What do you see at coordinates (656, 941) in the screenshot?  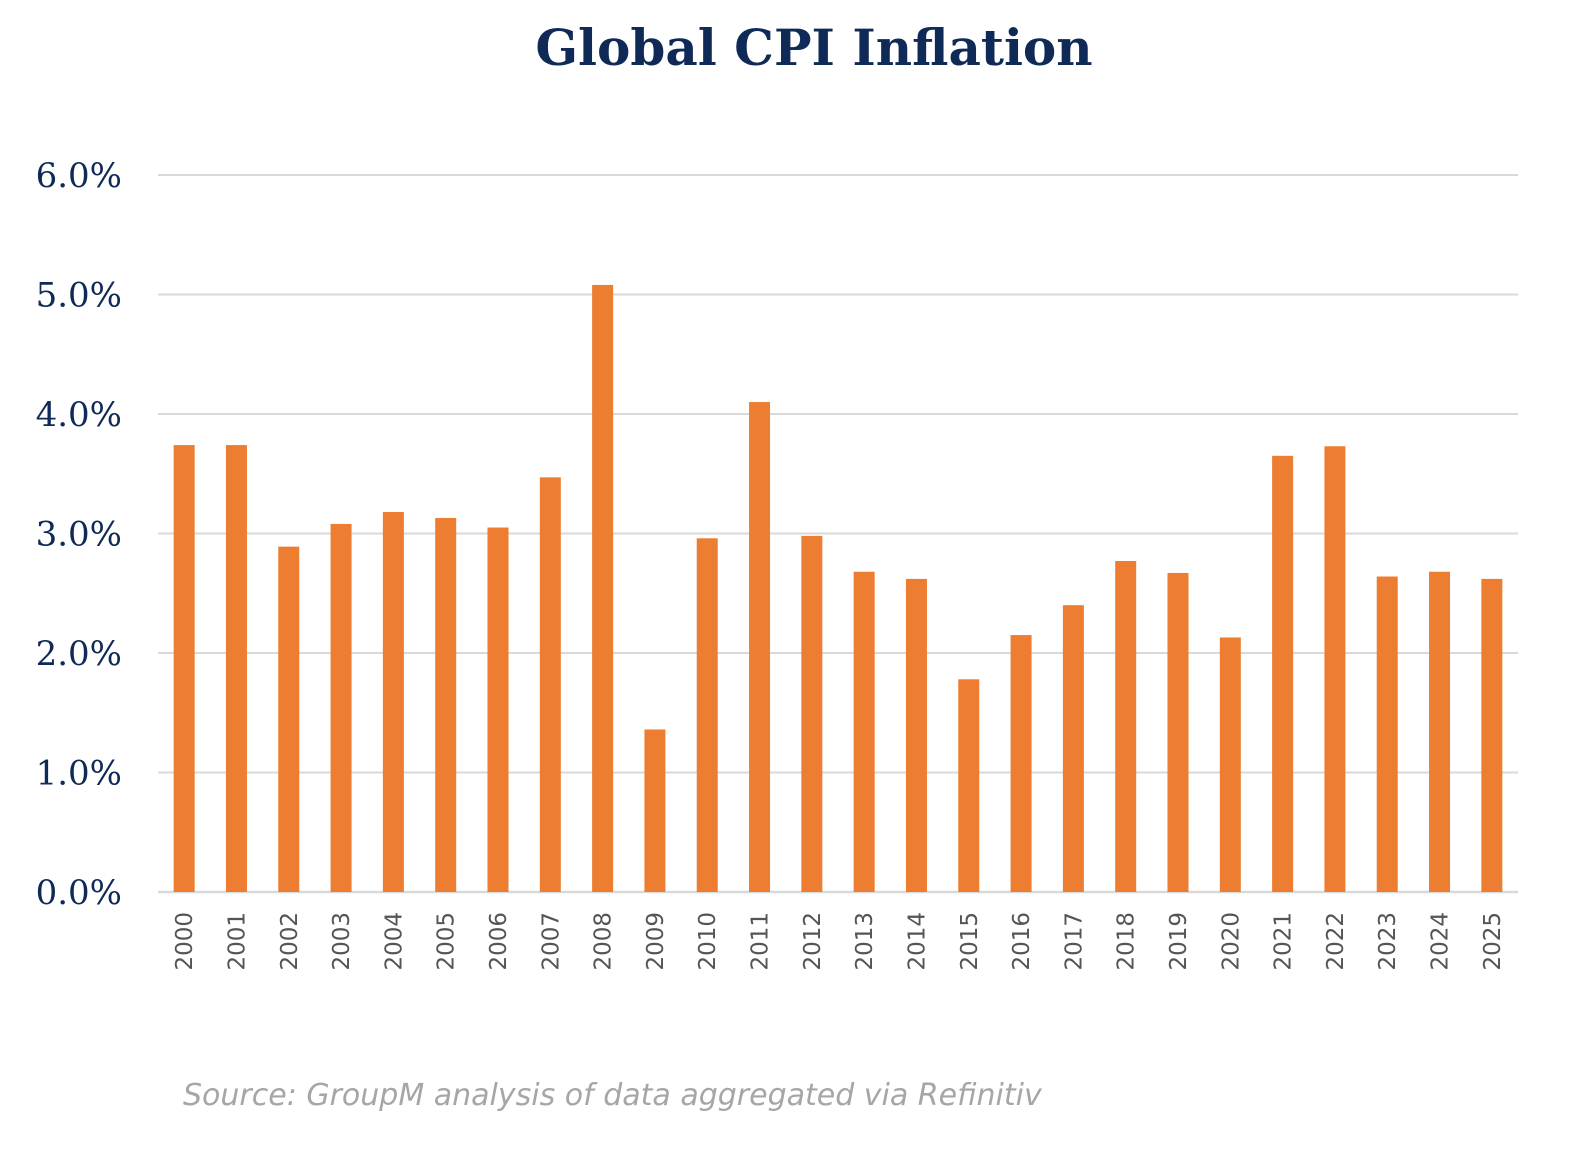 I see `x-tick-label: 2009` at bounding box center [656, 941].